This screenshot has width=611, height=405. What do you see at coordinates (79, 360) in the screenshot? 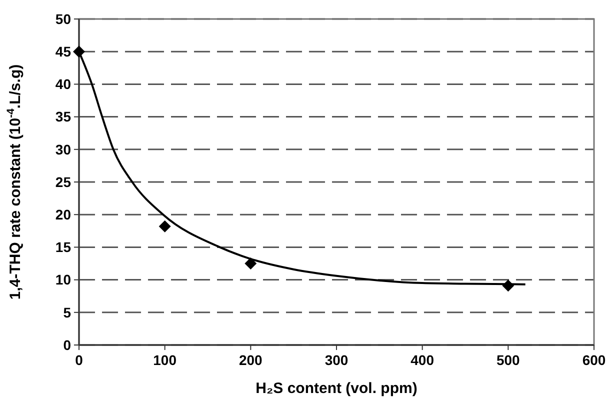
I see `x-tick-label: 0` at bounding box center [79, 360].